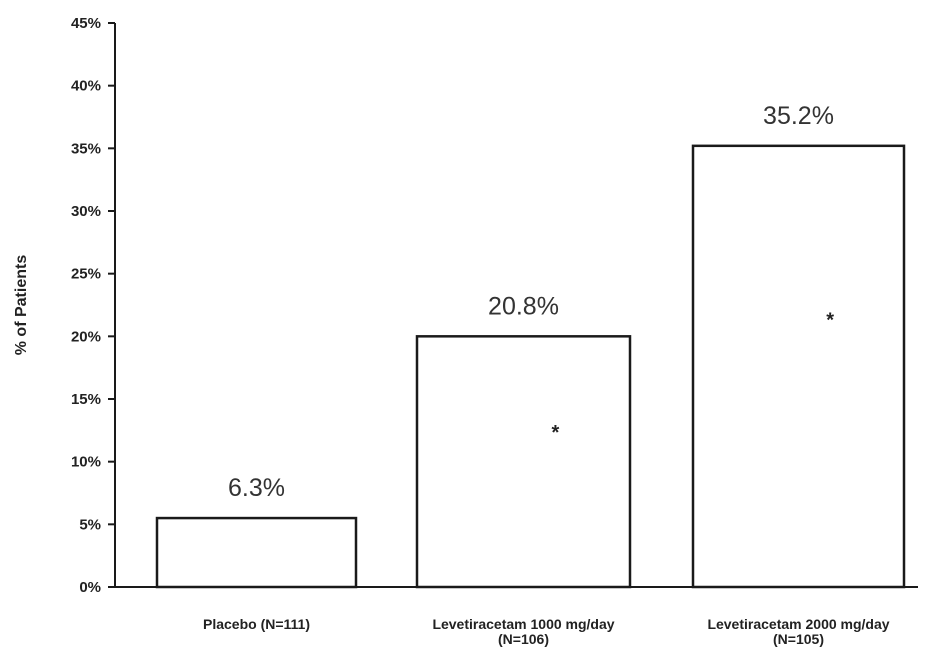 The image size is (925, 652). What do you see at coordinates (86, 148) in the screenshot?
I see `y-tick-label: 35%` at bounding box center [86, 148].